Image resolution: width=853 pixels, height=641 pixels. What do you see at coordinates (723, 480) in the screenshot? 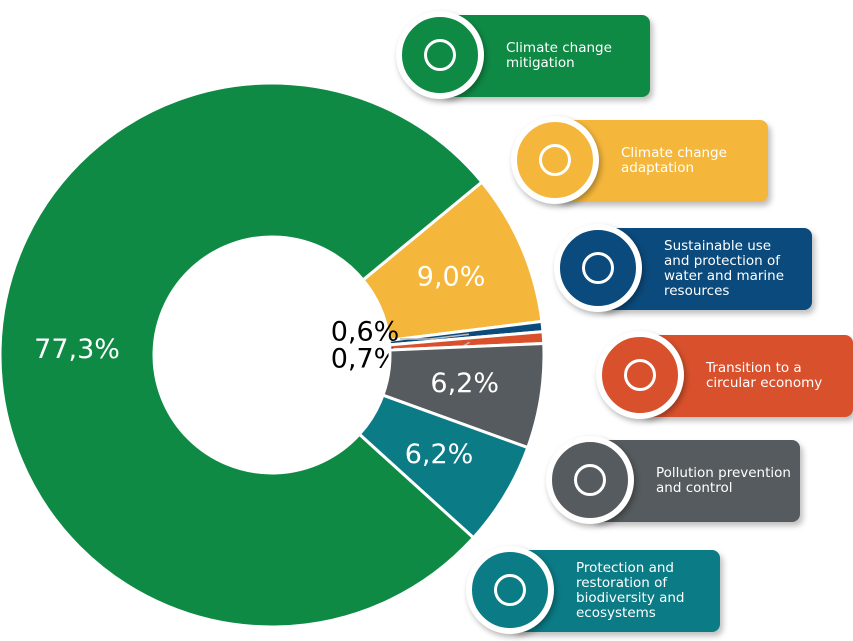
I see `legend-label: Pollution prevention and control` at bounding box center [723, 480].